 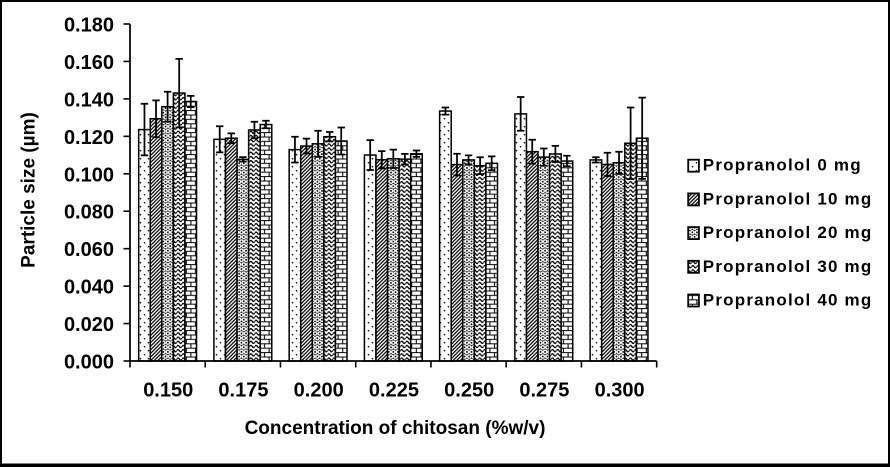 What do you see at coordinates (243, 391) in the screenshot?
I see `svg-text: 0.175` at bounding box center [243, 391].